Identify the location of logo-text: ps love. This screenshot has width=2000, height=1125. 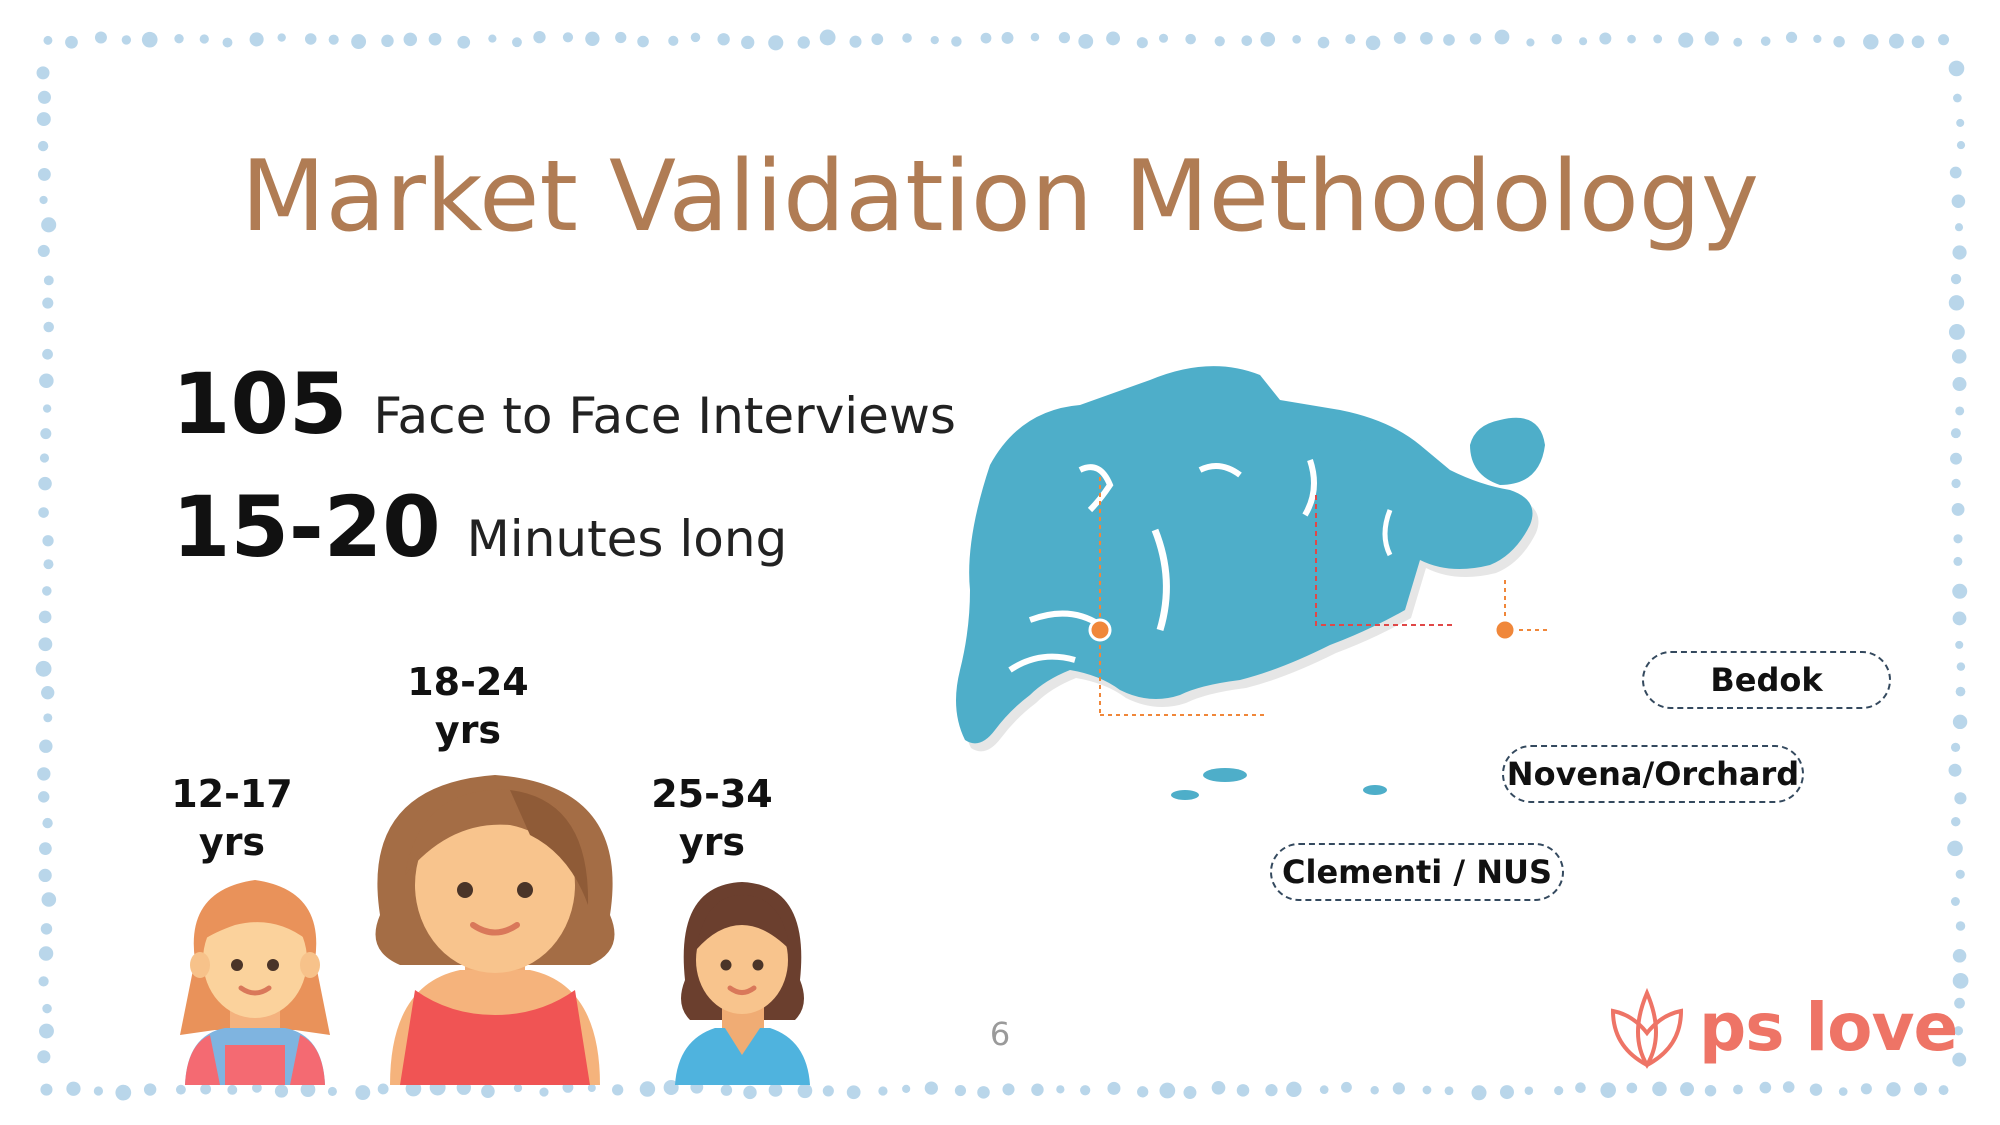
(1828, 1027).